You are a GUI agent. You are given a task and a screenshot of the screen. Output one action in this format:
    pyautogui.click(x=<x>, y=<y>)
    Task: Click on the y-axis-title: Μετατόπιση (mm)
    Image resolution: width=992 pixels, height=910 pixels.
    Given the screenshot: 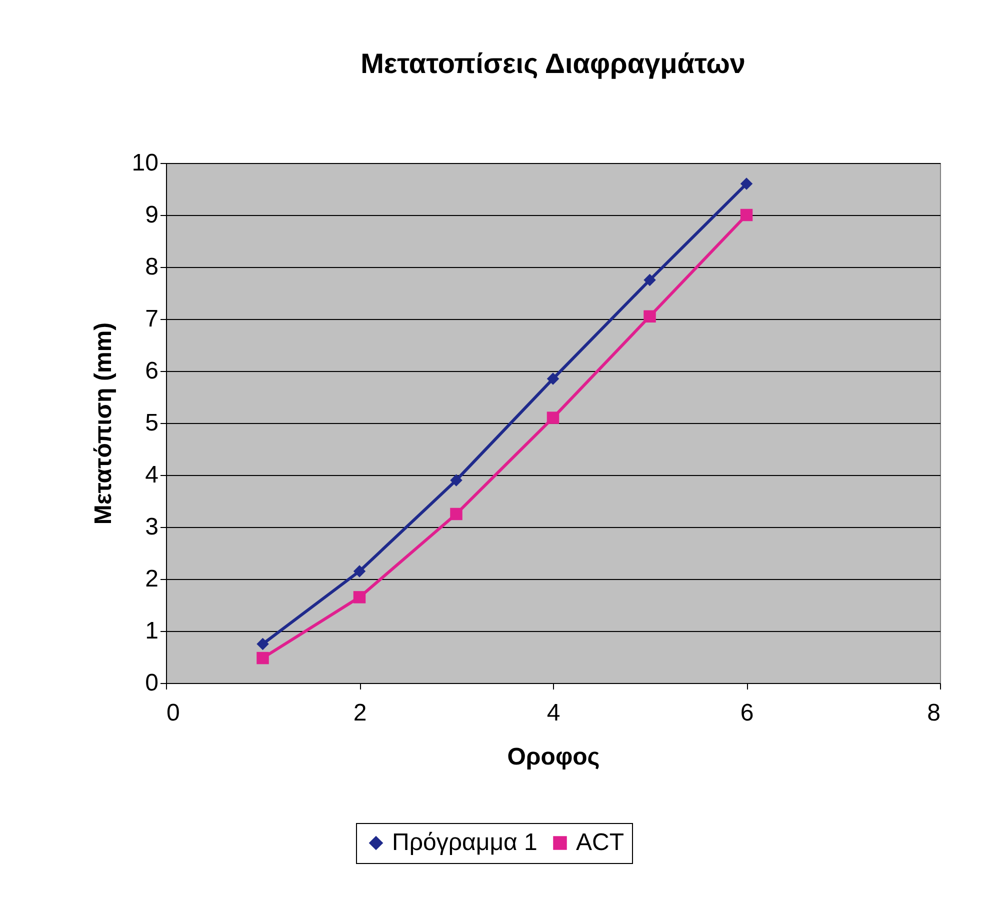 What is the action you would take?
    pyautogui.click(x=103, y=423)
    